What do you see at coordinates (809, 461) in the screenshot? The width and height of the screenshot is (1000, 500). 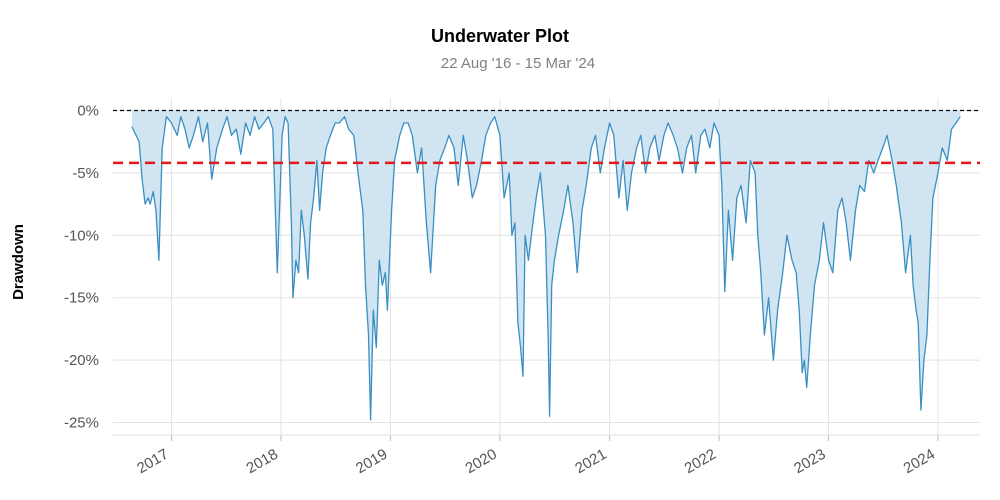 I see `x-tick-label: 2023` at bounding box center [809, 461].